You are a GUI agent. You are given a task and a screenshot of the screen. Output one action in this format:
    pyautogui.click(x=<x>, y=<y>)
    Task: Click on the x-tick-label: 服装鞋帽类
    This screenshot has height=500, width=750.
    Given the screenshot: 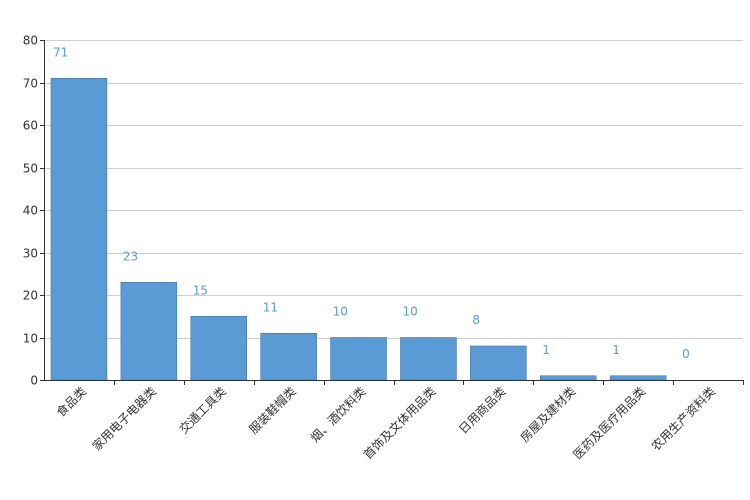 What is the action you would take?
    pyautogui.click(x=272, y=410)
    